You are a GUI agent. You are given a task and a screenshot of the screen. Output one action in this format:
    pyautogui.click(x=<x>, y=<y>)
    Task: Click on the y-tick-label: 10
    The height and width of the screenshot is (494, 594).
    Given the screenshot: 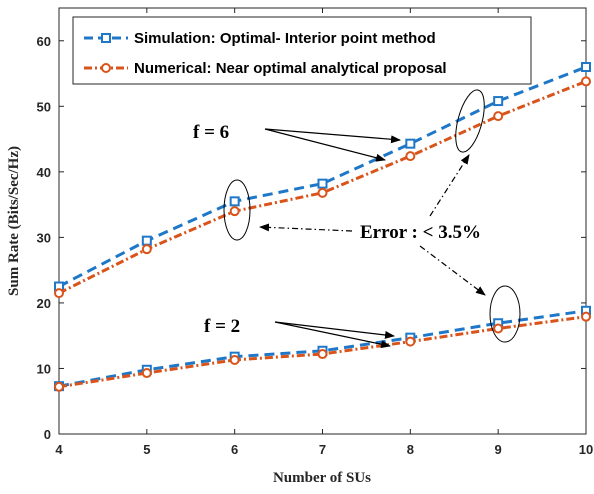 What is the action you would take?
    pyautogui.click(x=44, y=368)
    